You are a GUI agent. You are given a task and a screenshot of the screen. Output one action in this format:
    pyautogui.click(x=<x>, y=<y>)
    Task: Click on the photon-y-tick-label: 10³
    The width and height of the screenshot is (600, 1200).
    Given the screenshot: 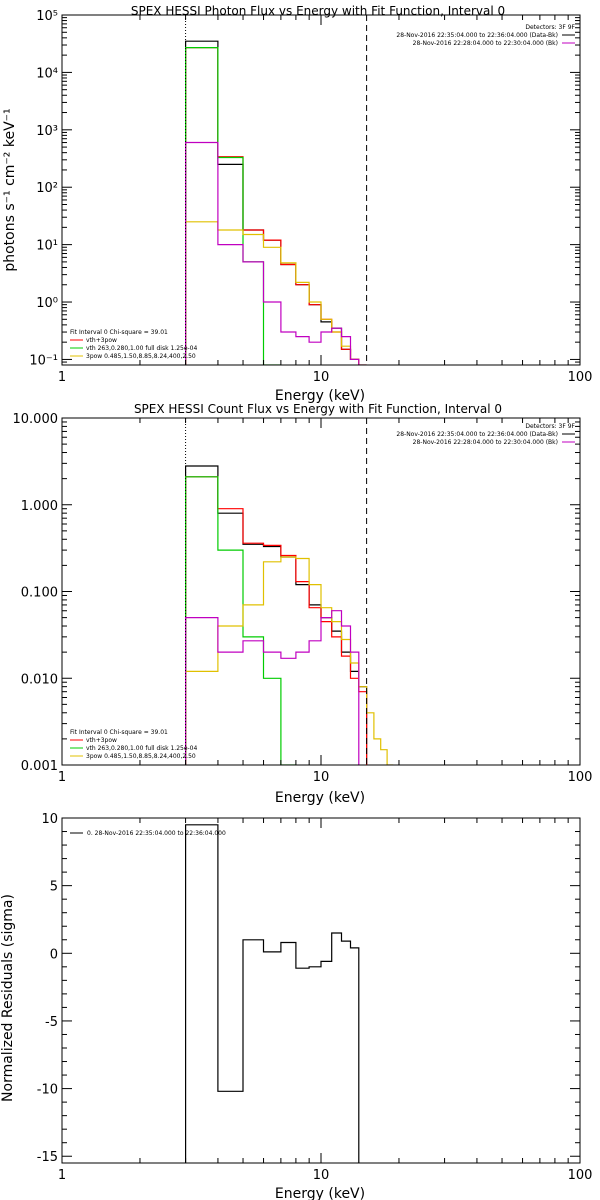 What is the action you would take?
    pyautogui.click(x=47, y=131)
    